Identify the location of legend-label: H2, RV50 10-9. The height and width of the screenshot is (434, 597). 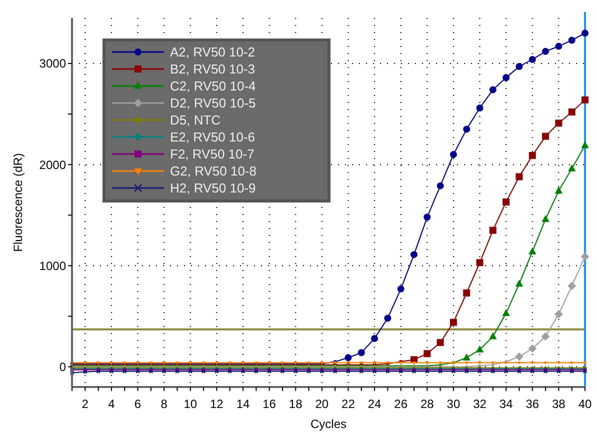
(213, 188).